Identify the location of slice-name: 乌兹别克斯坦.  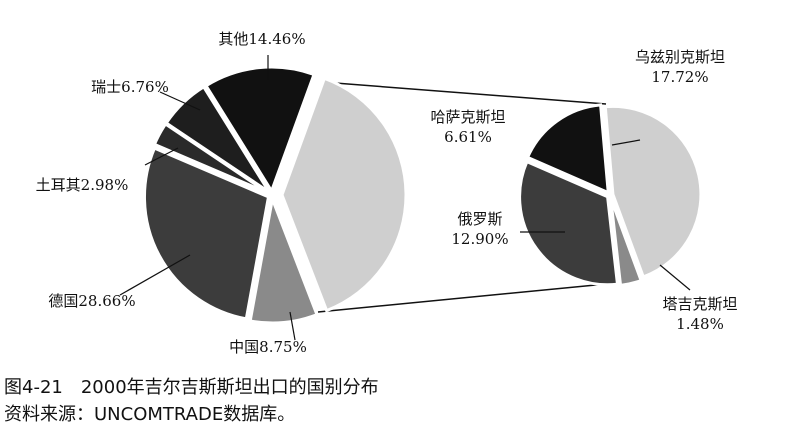
(680, 57).